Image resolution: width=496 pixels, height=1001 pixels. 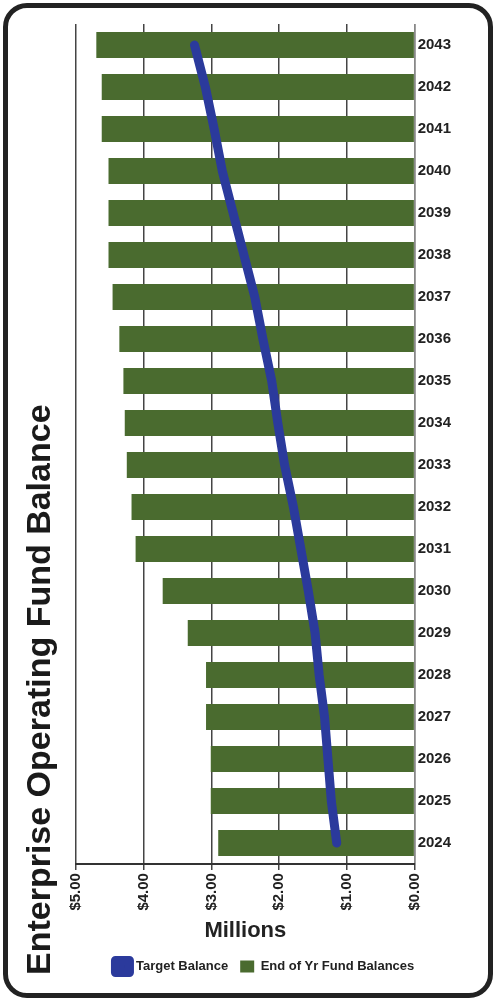 What do you see at coordinates (434, 170) in the screenshot?
I see `y-tick-label: 2040` at bounding box center [434, 170].